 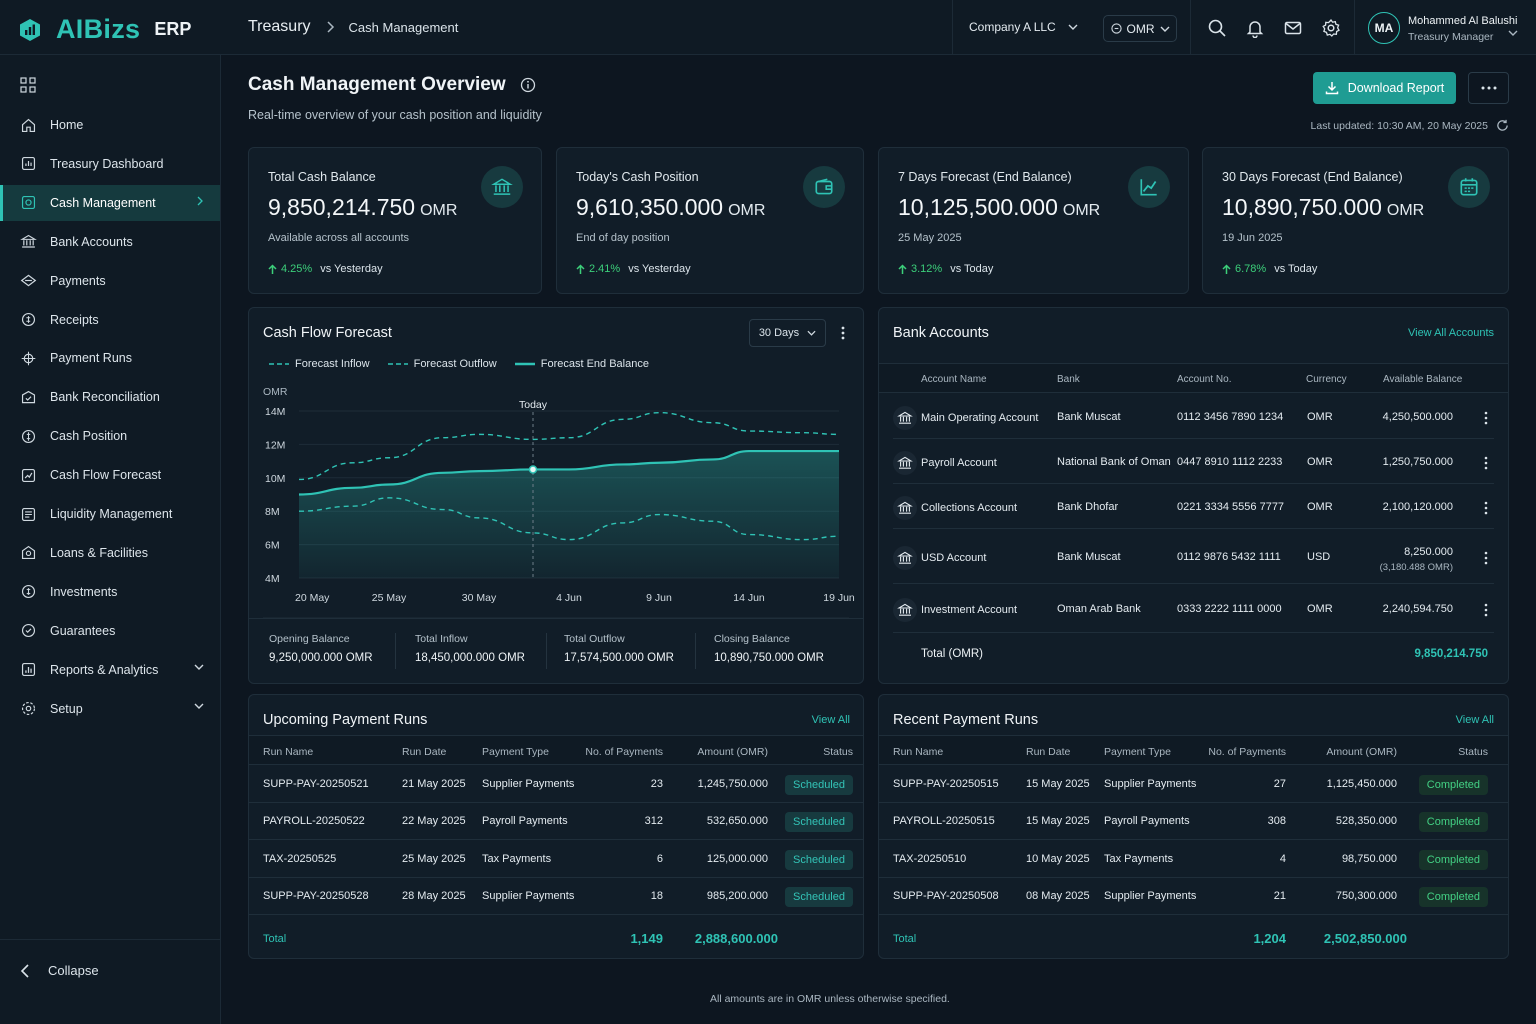 I want to click on search-icon, so click(x=1217, y=28).